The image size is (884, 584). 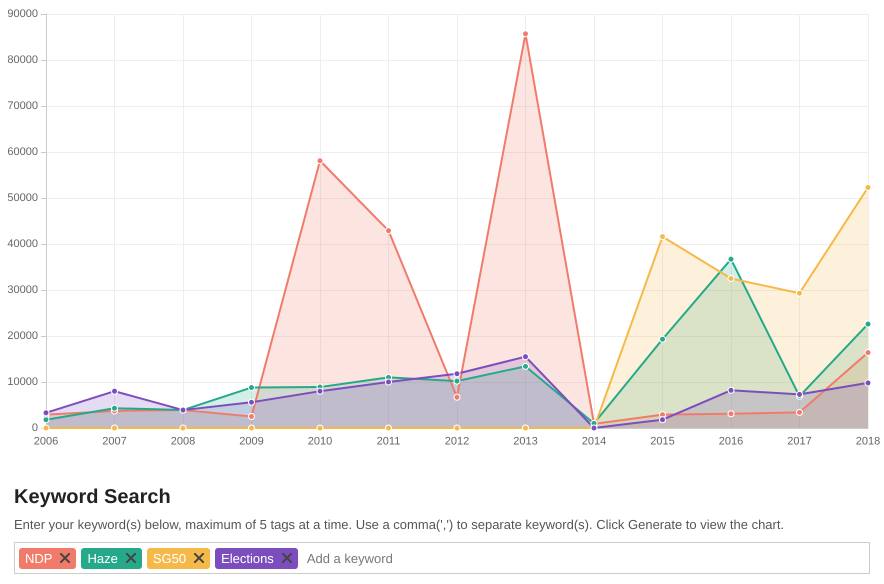 What do you see at coordinates (38, 558) in the screenshot?
I see `text: NDP` at bounding box center [38, 558].